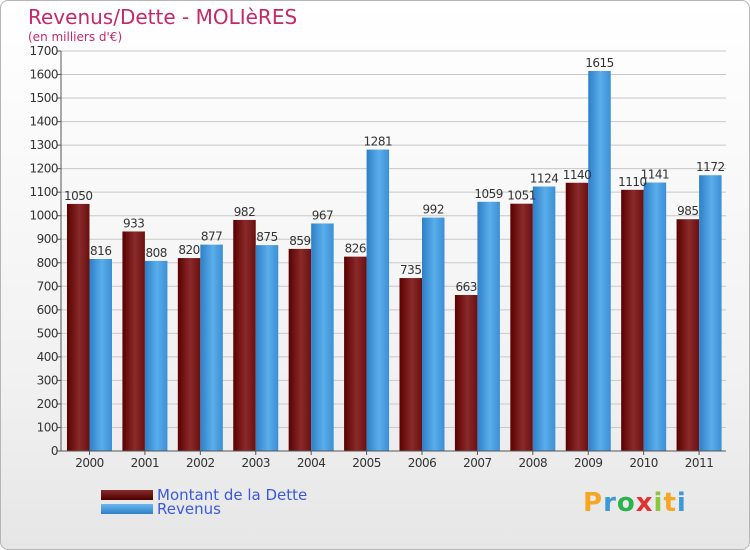  Describe the element at coordinates (410, 270) in the screenshot. I see `data-label: 735` at that location.